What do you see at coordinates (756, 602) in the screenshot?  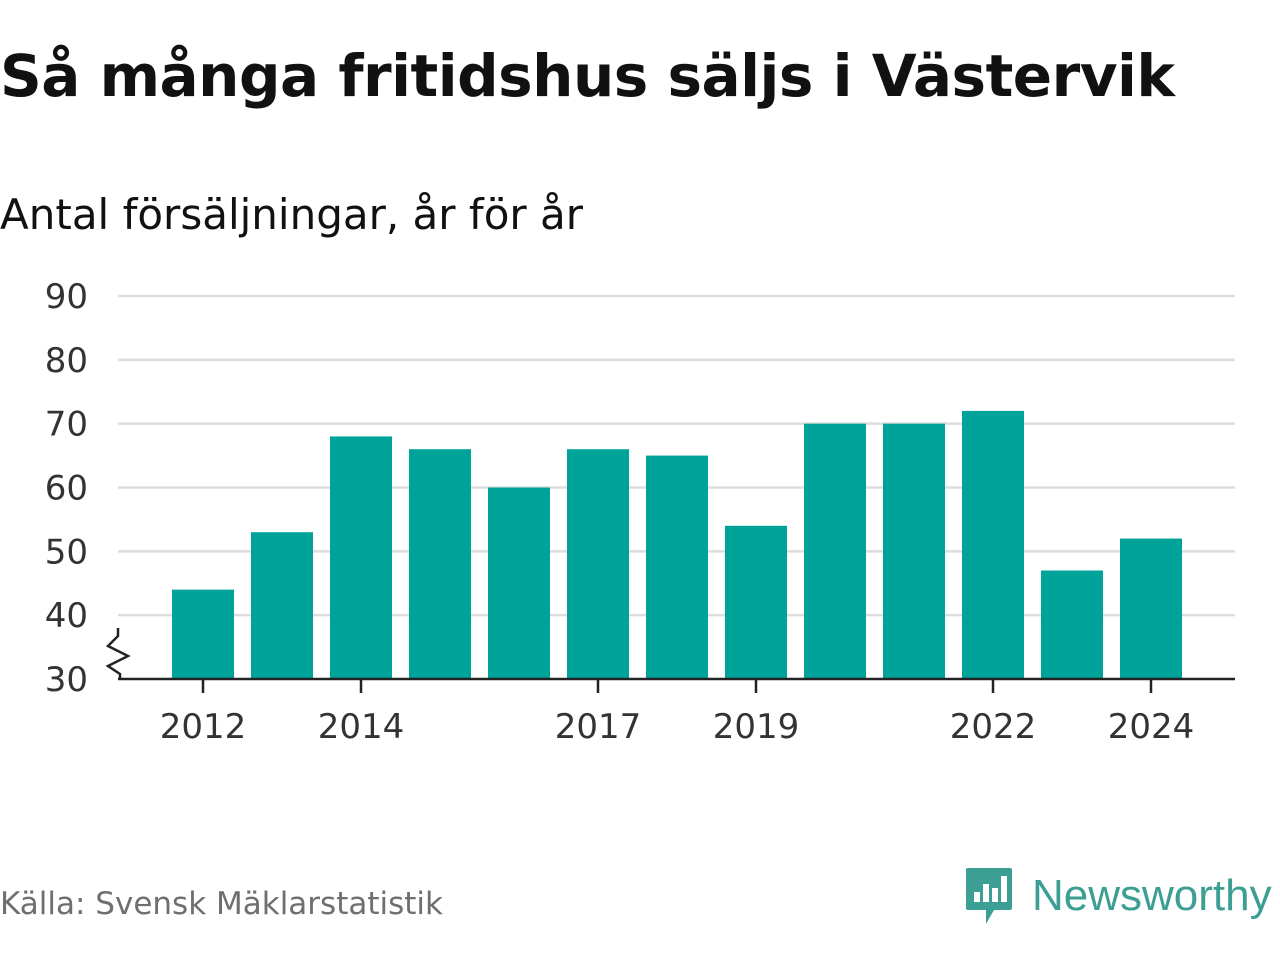 I see `bar-2019` at bounding box center [756, 602].